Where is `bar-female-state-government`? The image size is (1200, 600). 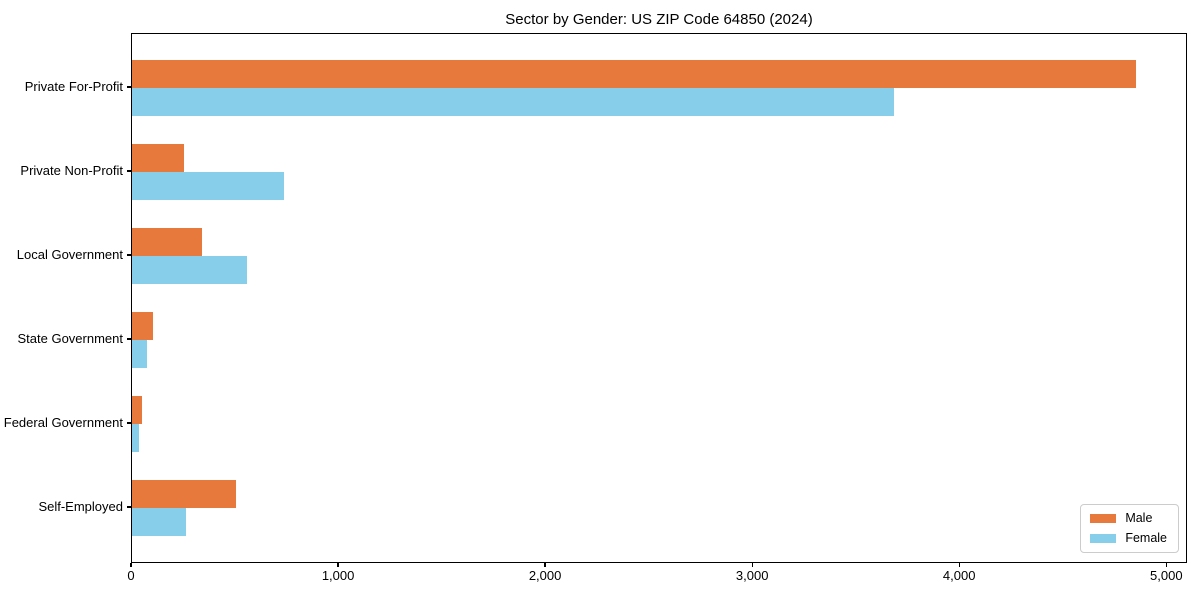 bar-female-state-government is located at coordinates (139, 354).